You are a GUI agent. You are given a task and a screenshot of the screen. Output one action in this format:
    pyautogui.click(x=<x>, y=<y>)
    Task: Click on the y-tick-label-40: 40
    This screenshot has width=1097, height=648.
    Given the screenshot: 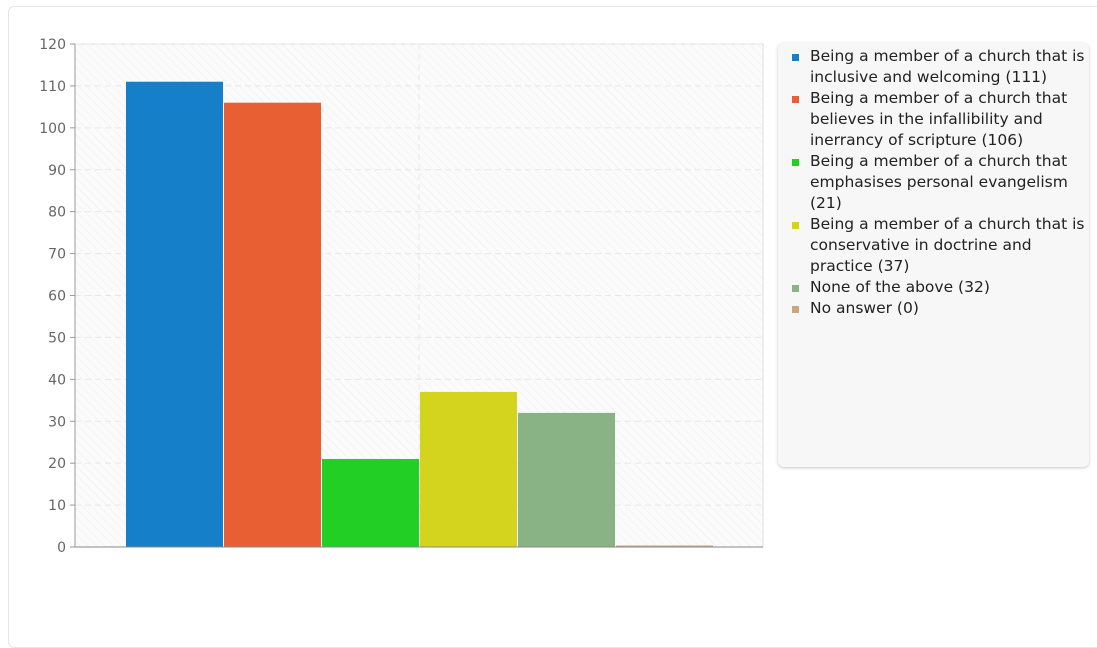 What is the action you would take?
    pyautogui.click(x=57, y=380)
    